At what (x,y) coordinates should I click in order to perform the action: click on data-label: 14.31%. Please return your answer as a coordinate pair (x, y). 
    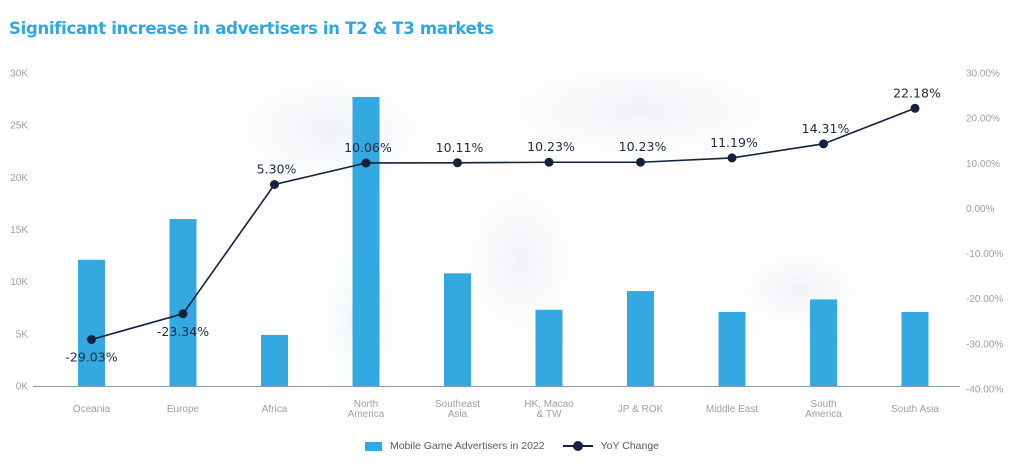
    Looking at the image, I should click on (826, 128).